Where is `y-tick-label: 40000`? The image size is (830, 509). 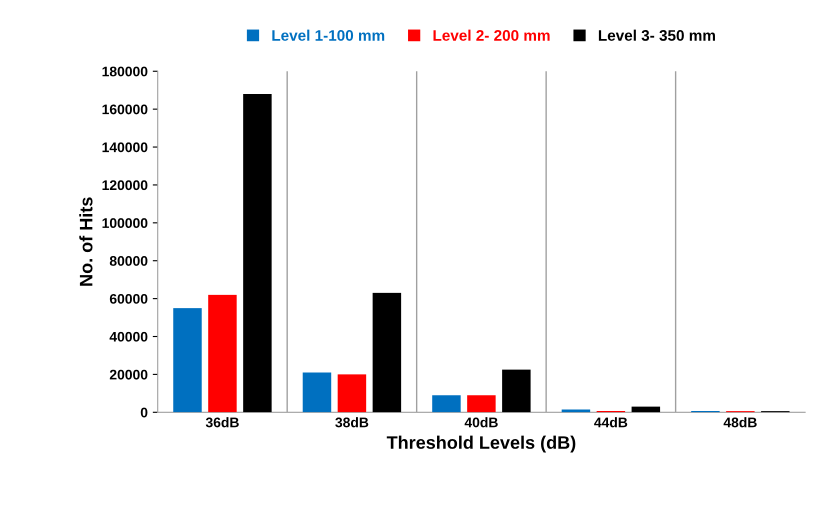 y-tick-label: 40000 is located at coordinates (129, 337).